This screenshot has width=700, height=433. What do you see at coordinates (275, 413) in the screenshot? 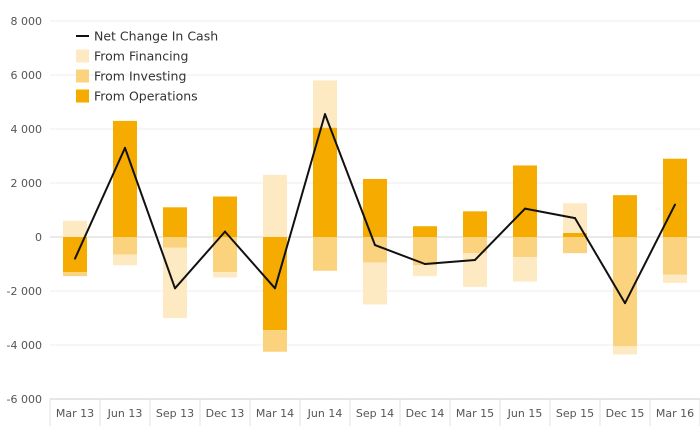
I see `x-tick-label: Mar 14` at bounding box center [275, 413].